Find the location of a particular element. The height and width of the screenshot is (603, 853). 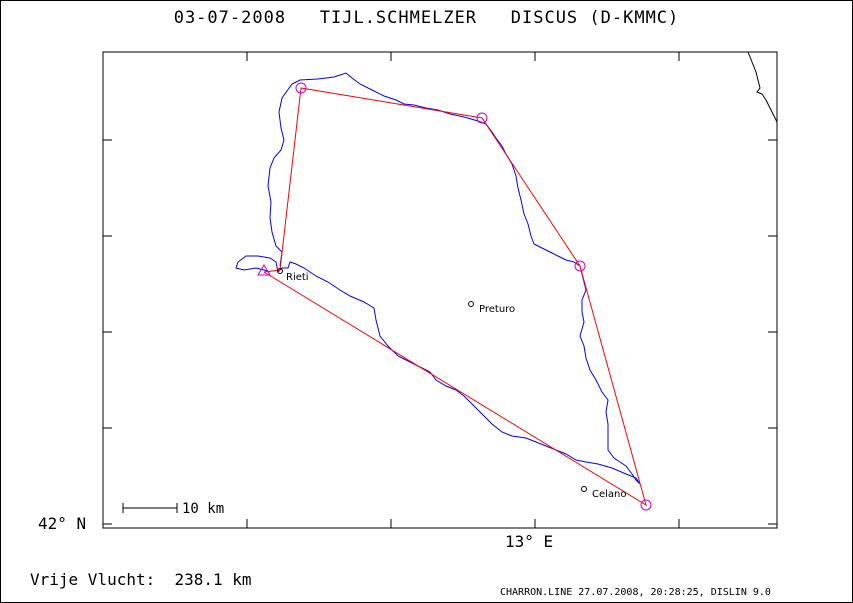

city-label-preturo: Preturo is located at coordinates (497, 309).